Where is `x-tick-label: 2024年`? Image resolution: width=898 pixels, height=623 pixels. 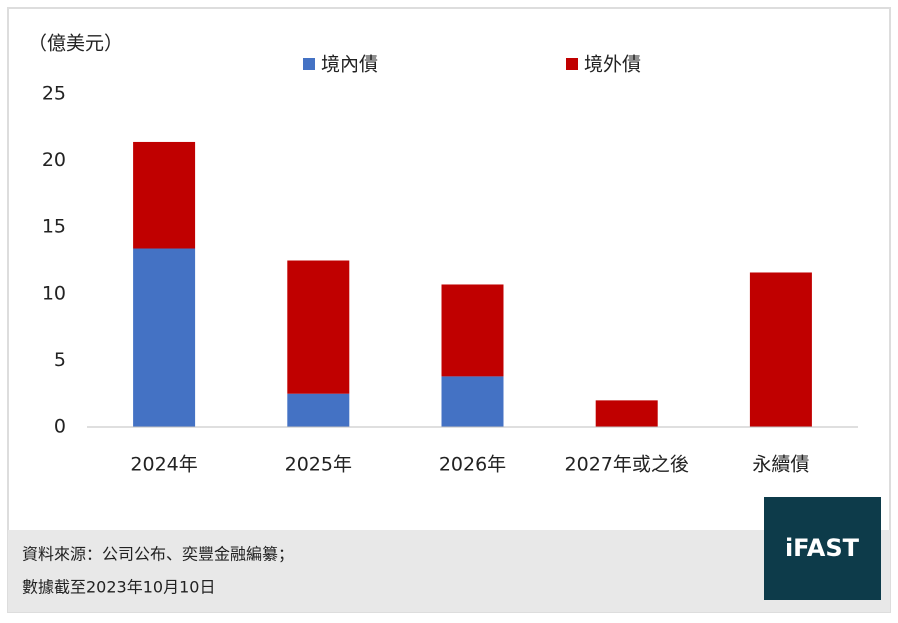
x-tick-label: 2024年 is located at coordinates (163, 465).